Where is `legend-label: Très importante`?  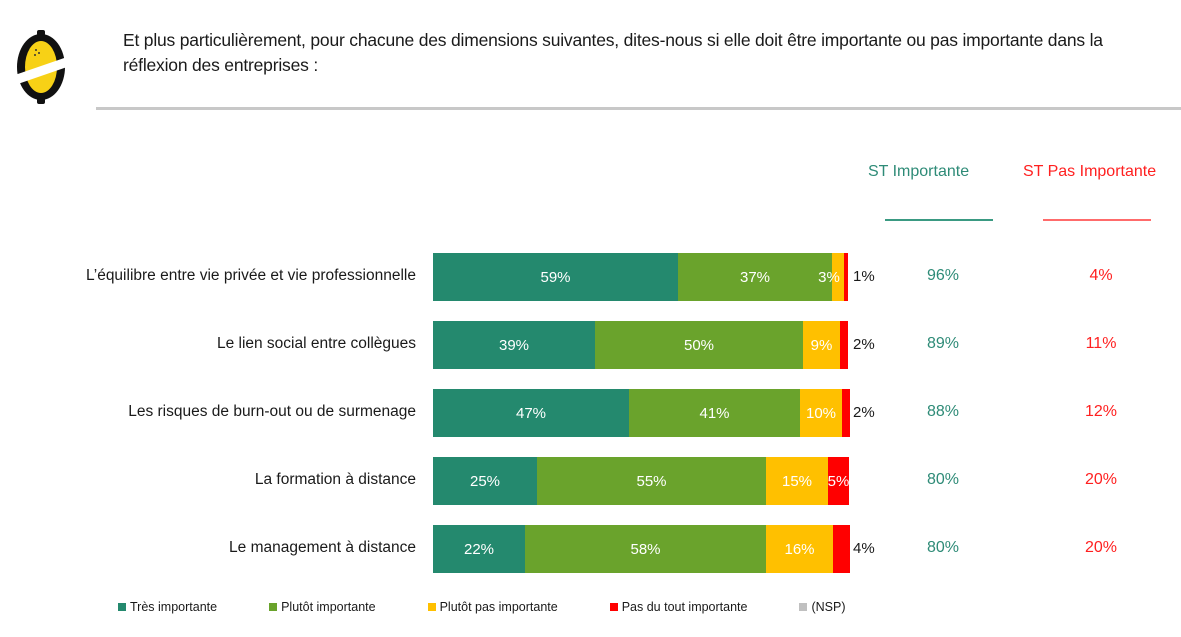
legend-label: Très importante is located at coordinates (174, 607).